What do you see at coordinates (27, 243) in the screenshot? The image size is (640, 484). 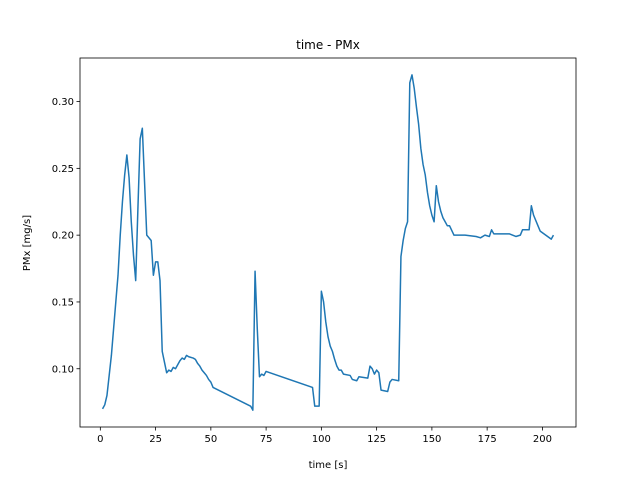 I see `y-axis-label: PMx [mg/s]` at bounding box center [27, 243].